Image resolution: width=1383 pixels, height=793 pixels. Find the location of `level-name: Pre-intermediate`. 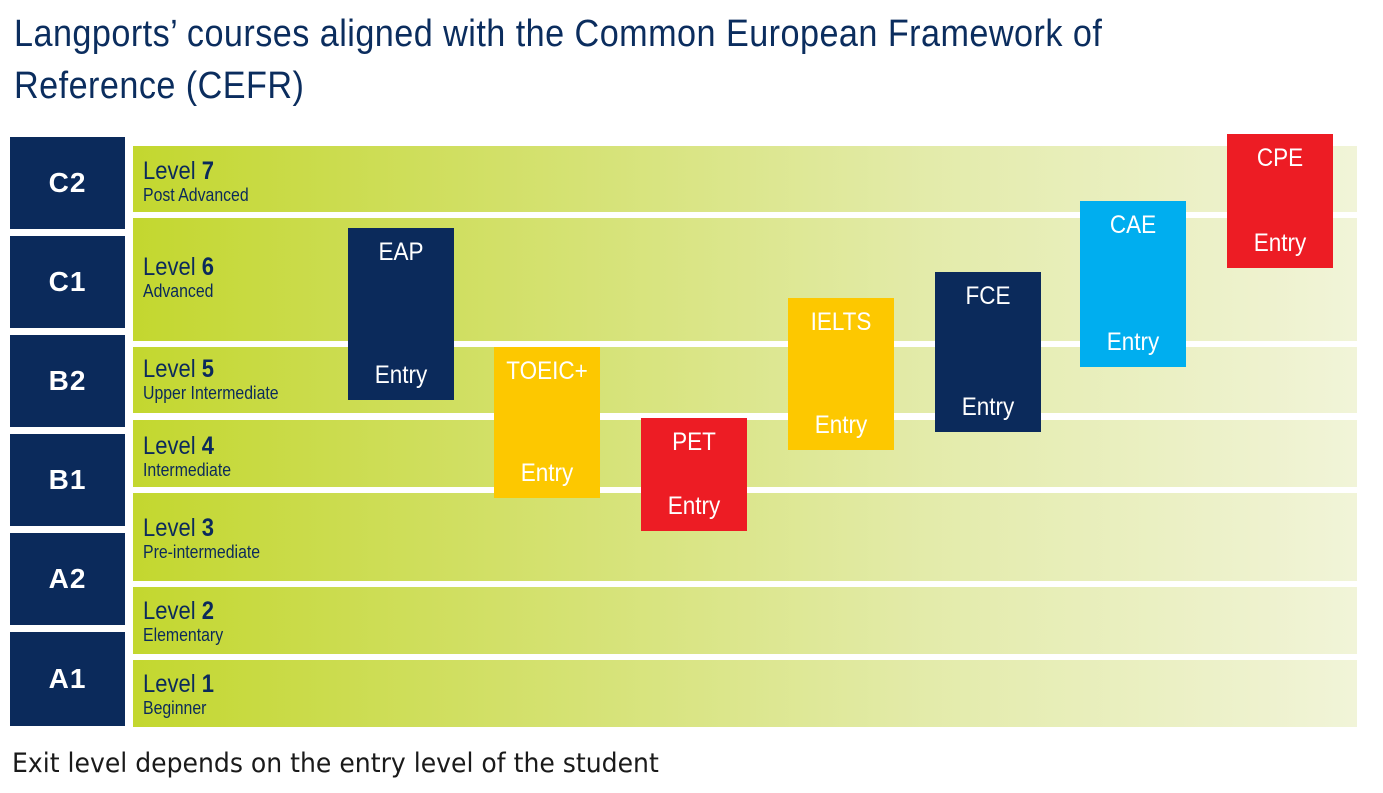

level-name: Pre-intermediate is located at coordinates (202, 552).